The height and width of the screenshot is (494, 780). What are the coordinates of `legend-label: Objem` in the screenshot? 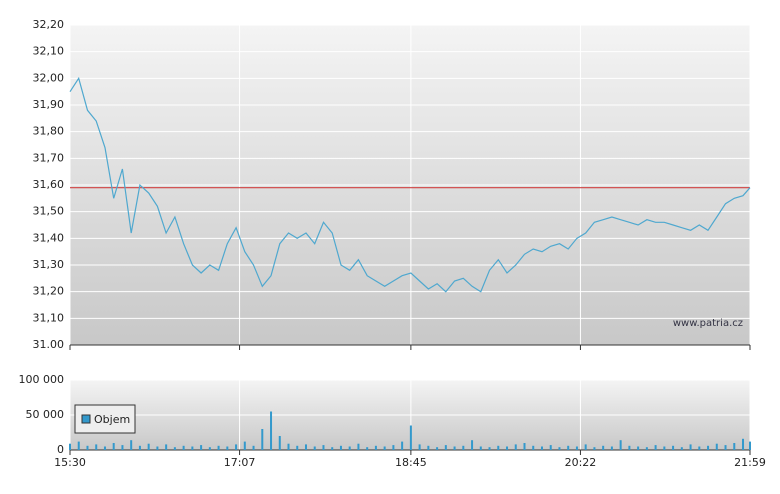 It's located at (112, 419).